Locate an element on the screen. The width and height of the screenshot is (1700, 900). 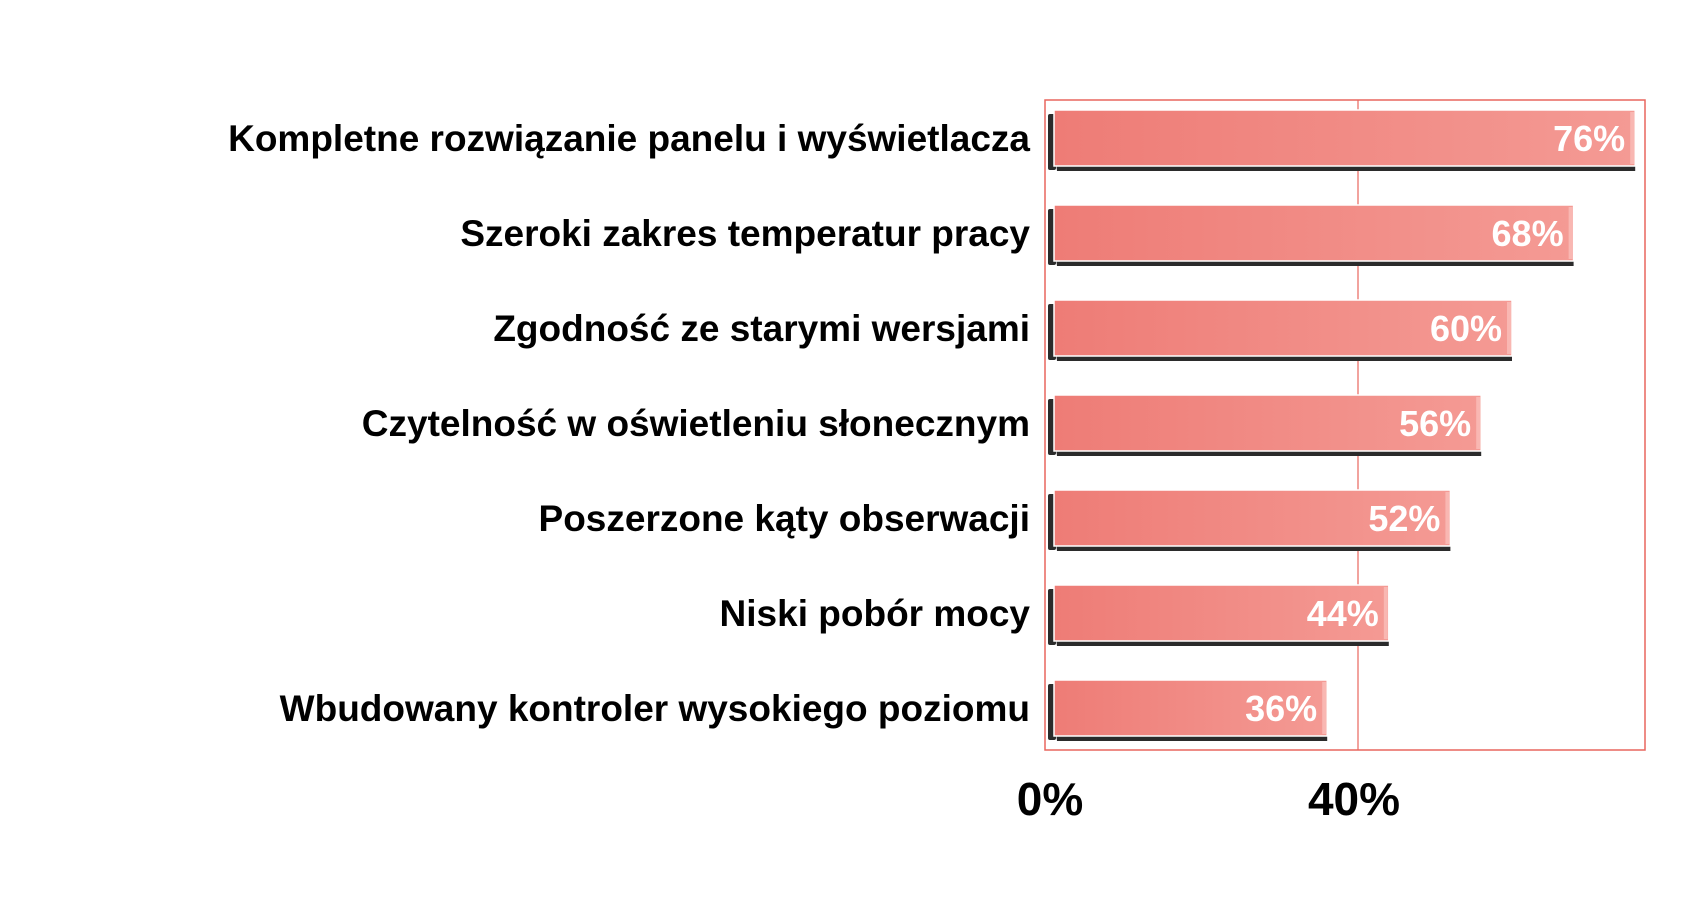
bar-4: 56% is located at coordinates (1265, 425).